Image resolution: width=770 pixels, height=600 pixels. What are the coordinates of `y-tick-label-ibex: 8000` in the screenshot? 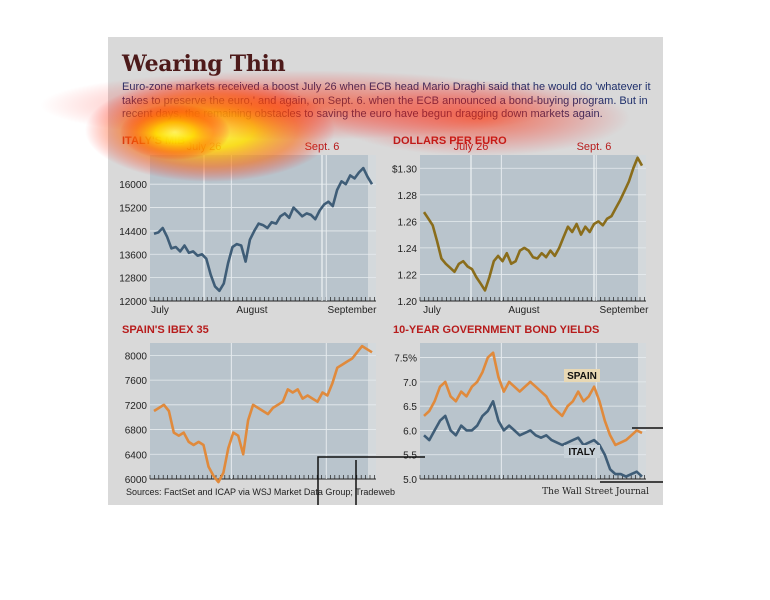 It's located at (136, 356).